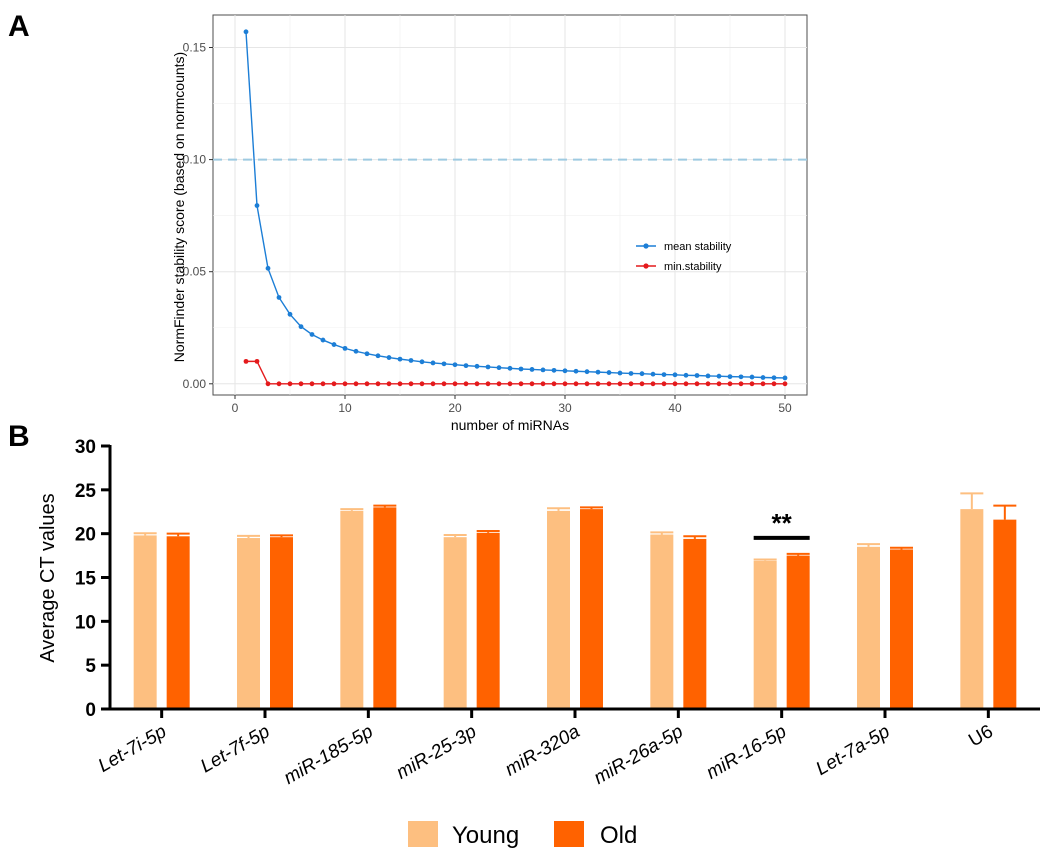 Image resolution: width=1050 pixels, height=857 pixels. Describe the element at coordinates (19, 436) in the screenshot. I see `panel-b-letter: B` at that location.